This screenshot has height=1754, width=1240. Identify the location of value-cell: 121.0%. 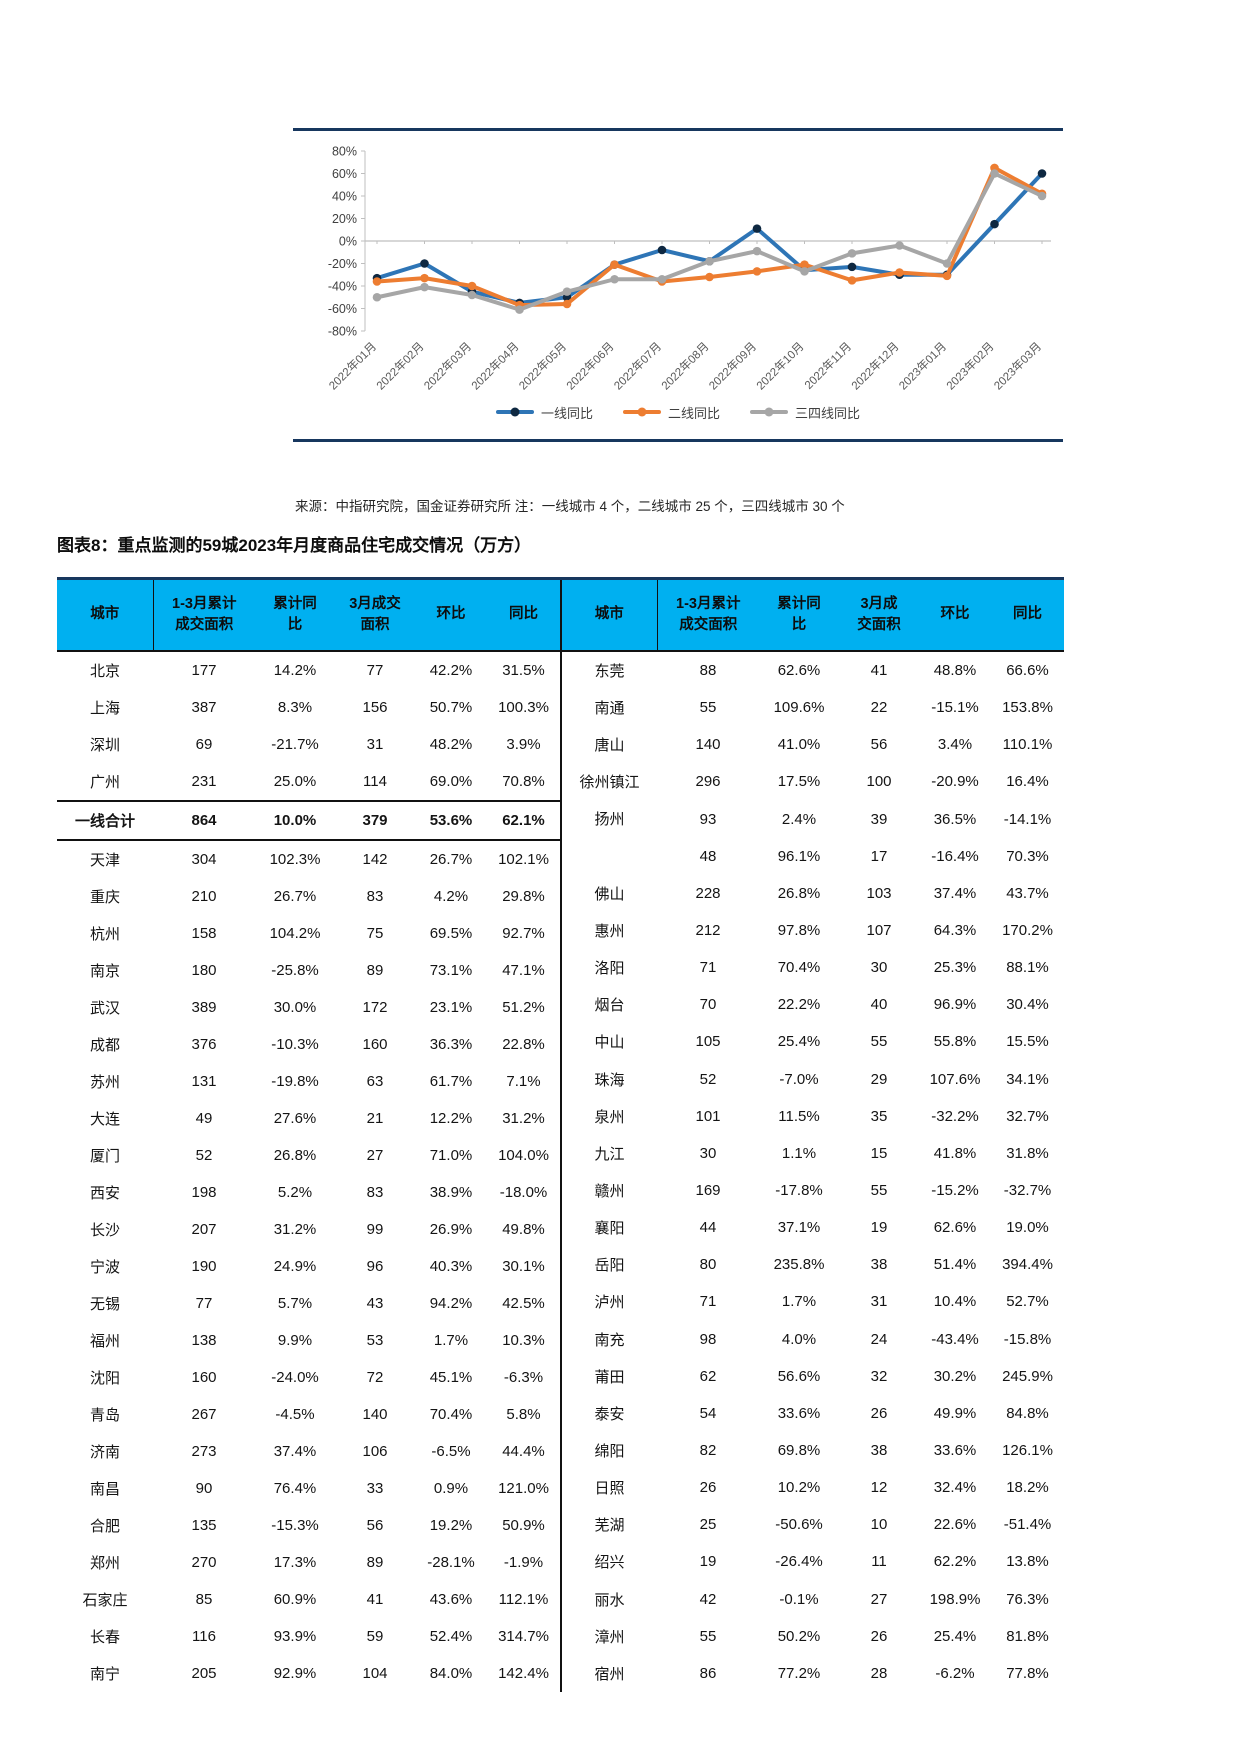
(523, 1488).